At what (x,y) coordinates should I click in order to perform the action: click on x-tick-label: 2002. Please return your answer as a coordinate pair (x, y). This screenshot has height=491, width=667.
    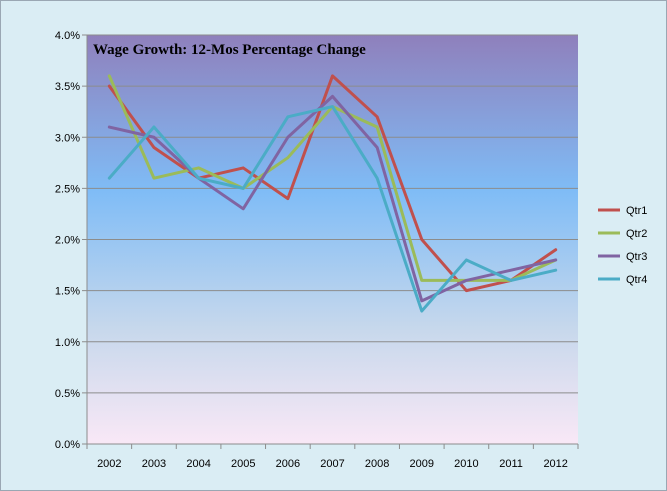
    Looking at the image, I should click on (109, 464).